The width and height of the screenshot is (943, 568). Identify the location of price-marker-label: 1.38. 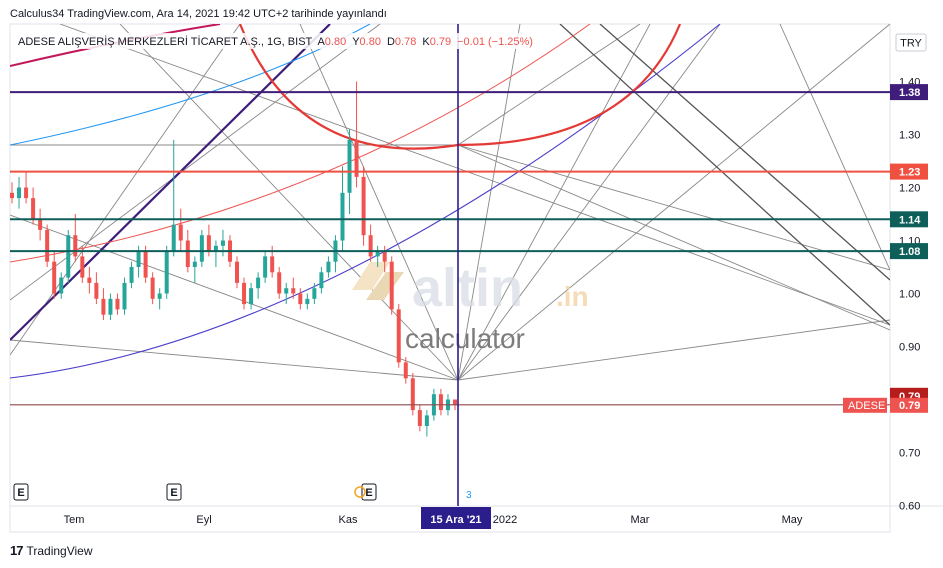
(909, 93).